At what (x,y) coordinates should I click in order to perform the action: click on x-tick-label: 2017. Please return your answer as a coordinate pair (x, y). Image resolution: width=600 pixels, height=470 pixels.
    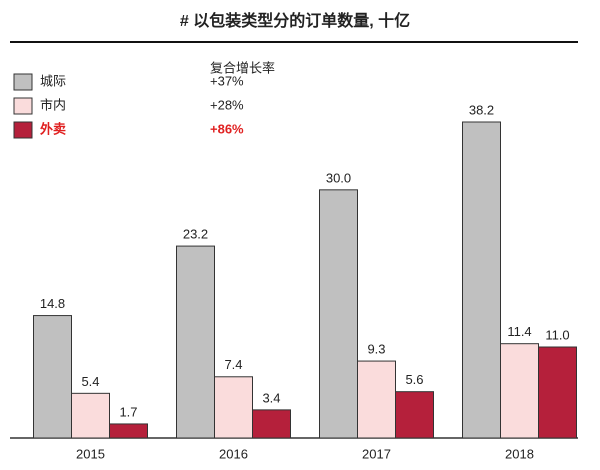
    Looking at the image, I should click on (376, 453).